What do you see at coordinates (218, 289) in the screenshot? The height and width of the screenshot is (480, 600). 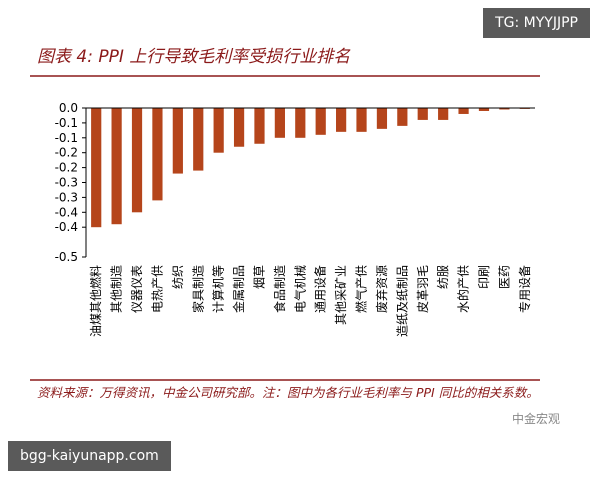 I see `x-tick-label: 计算机等` at bounding box center [218, 289].